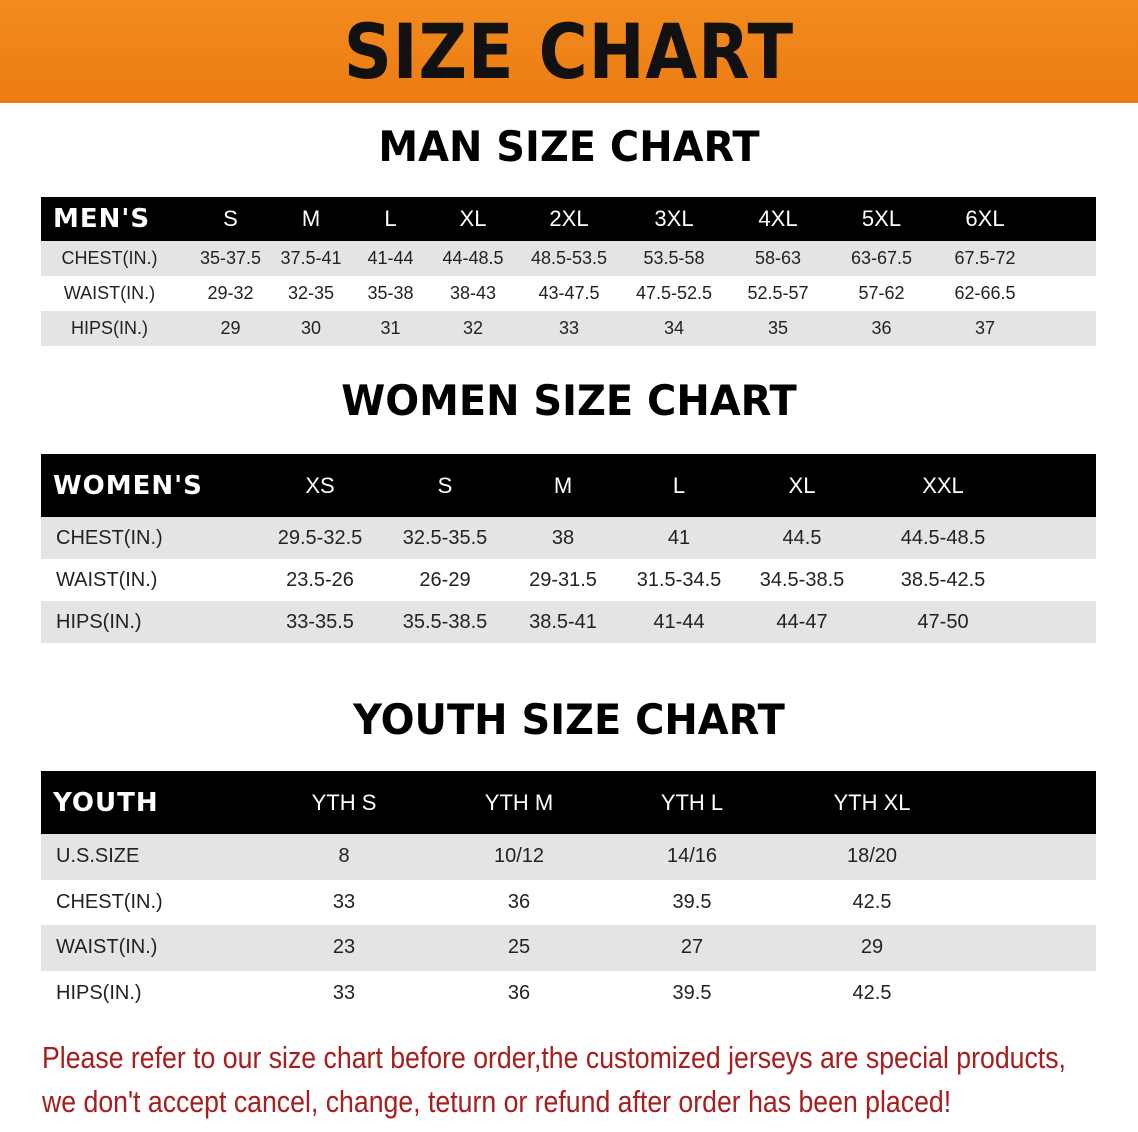 The image size is (1138, 1132). I want to click on header-row: WOMEN'S XS S M L XL XXL, so click(568, 485).